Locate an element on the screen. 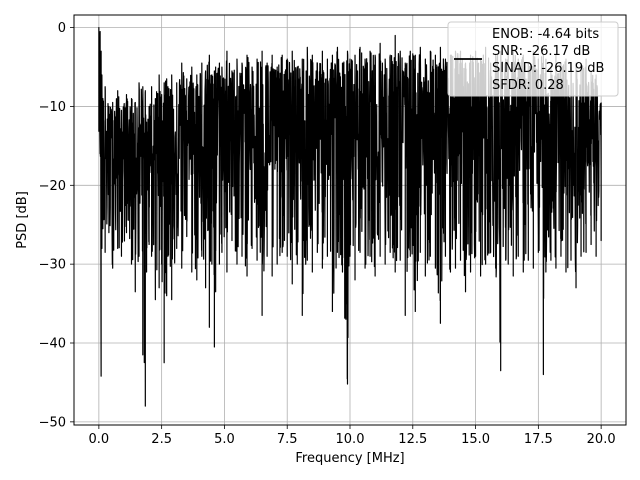 This screenshot has width=640, height=480. legend-box is located at coordinates (533, 59).